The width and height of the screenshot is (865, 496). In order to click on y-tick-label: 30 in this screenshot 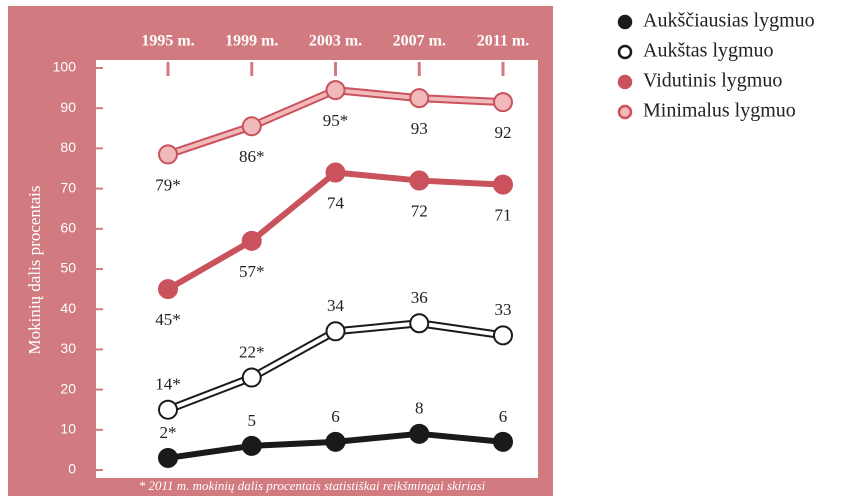, I will do `click(68, 348)`.